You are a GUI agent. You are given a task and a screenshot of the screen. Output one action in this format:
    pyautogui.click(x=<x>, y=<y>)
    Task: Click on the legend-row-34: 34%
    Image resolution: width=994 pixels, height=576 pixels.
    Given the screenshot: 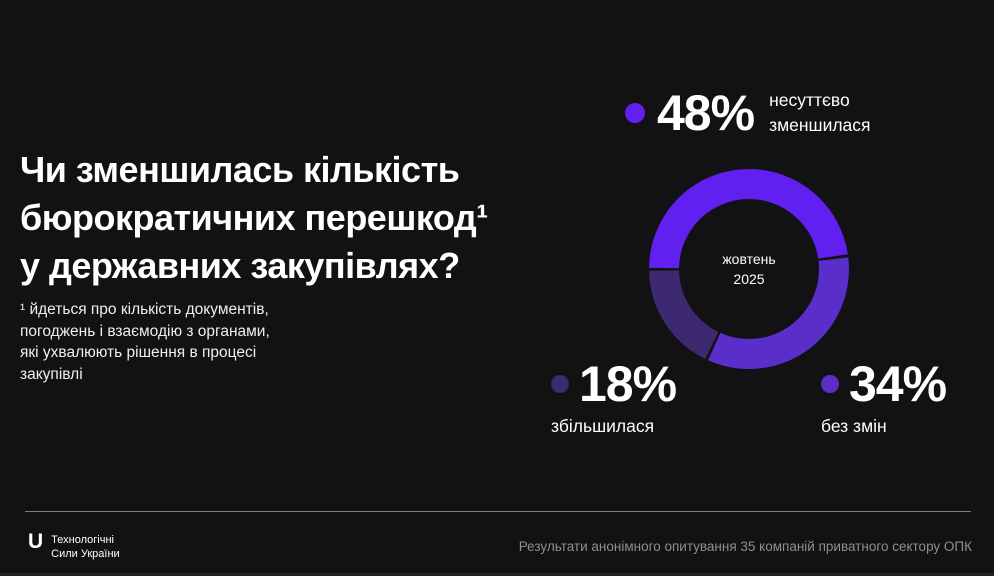 What is the action you would take?
    pyautogui.click(x=884, y=384)
    